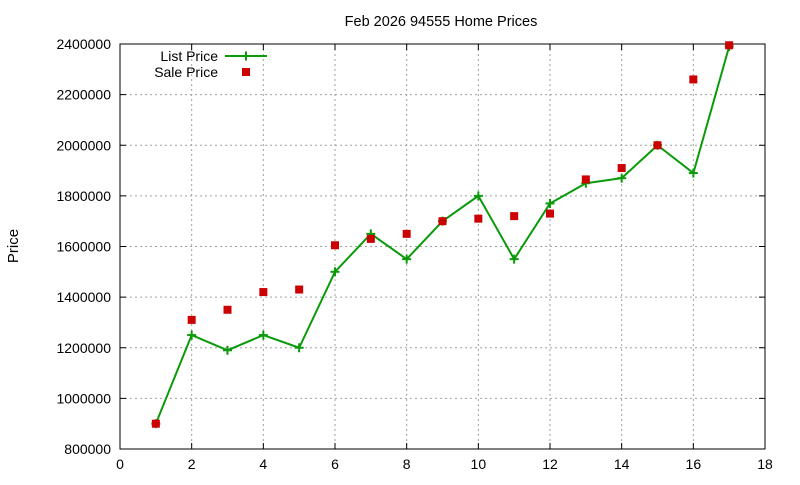 The image size is (800, 485). What do you see at coordinates (335, 464) in the screenshot?
I see `x-tick-label: 6` at bounding box center [335, 464].